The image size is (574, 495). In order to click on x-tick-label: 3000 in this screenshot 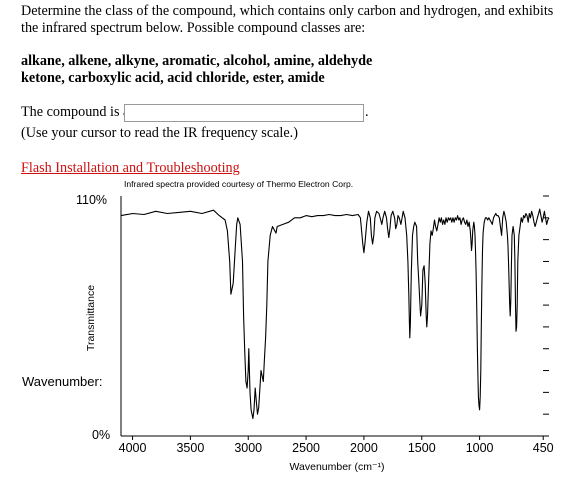, I will do `click(248, 448)`.